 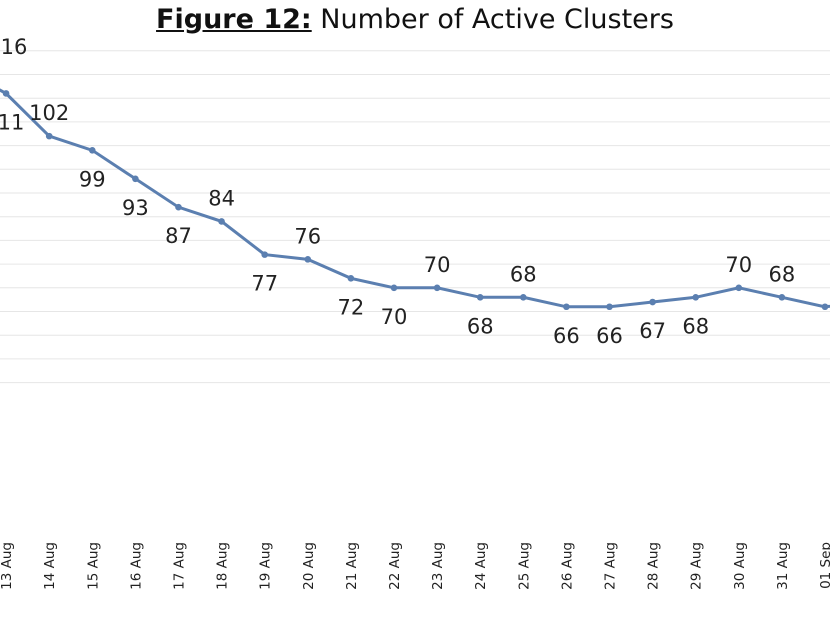 I want to click on x-tick-label: 22 Aug, so click(x=395, y=566).